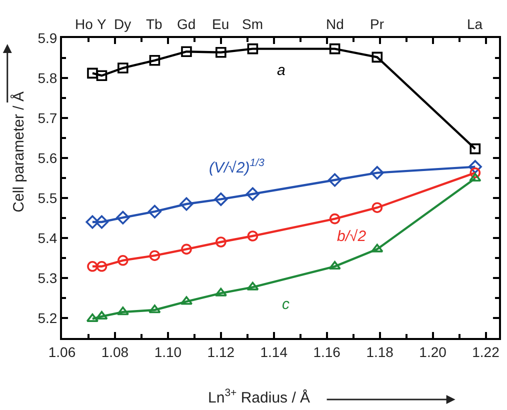  I want to click on text: Pr, so click(377, 24).